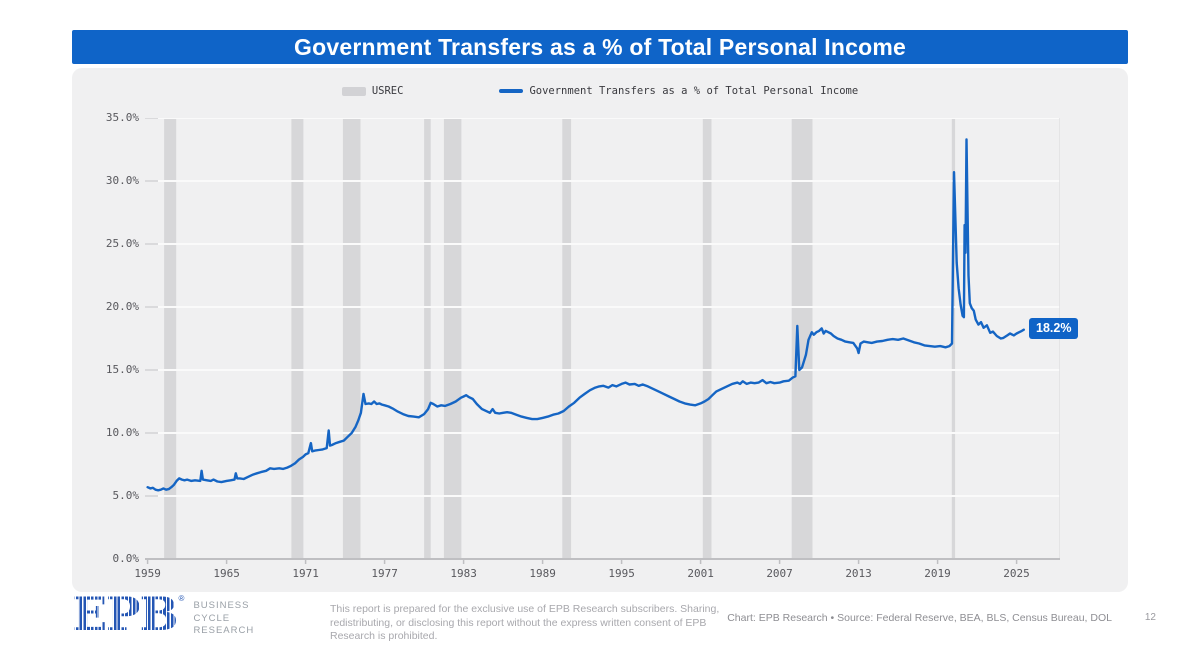 Image resolution: width=1200 pixels, height=667 pixels. What do you see at coordinates (858, 573) in the screenshot?
I see `x-tick-label: 2013` at bounding box center [858, 573].